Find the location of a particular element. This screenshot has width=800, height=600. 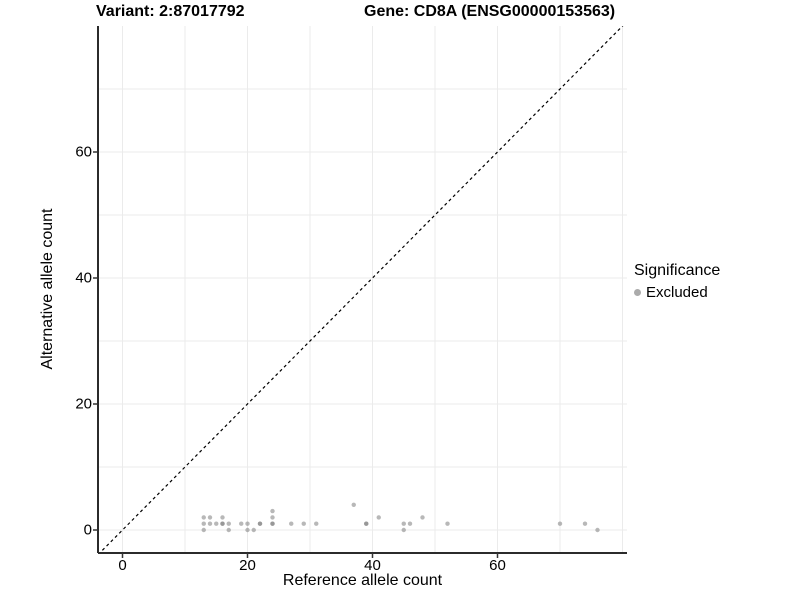

x-tick-label: 0 is located at coordinates (122, 565).